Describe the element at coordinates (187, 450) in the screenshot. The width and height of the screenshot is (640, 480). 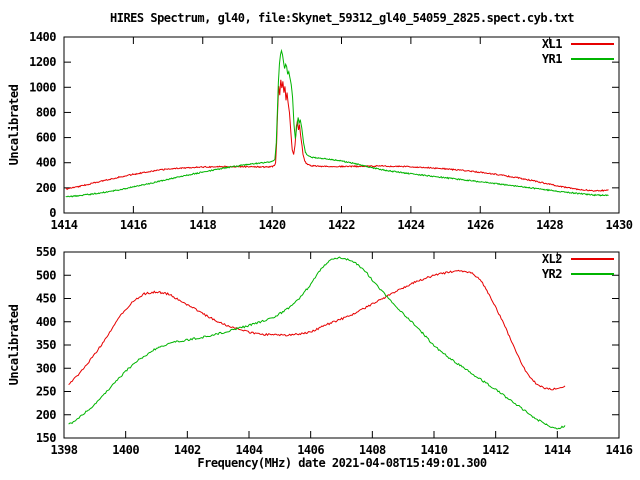
I see `x-tick-label: 1402` at that location.